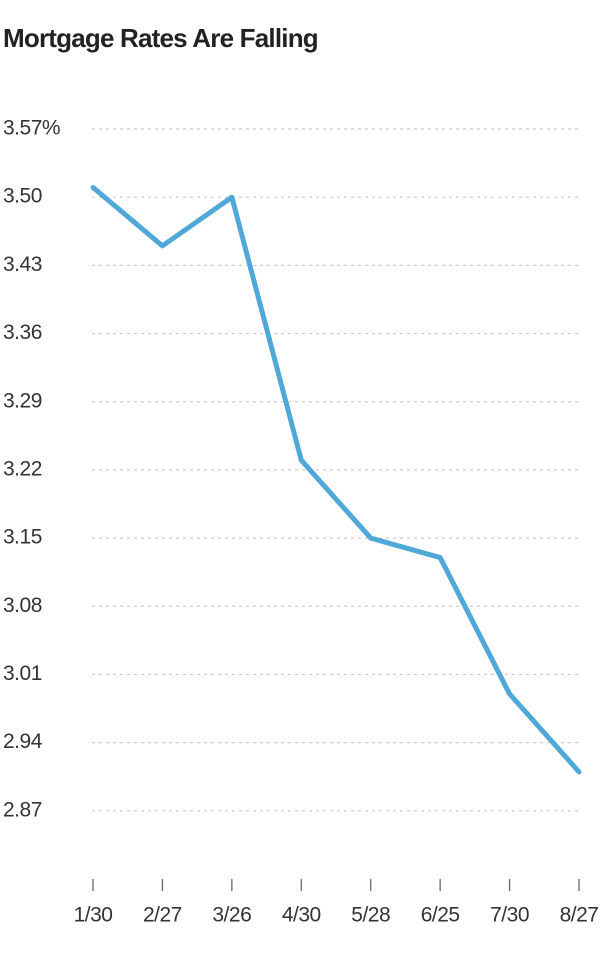  I want to click on y-tick-label: 2.94, so click(23, 741).